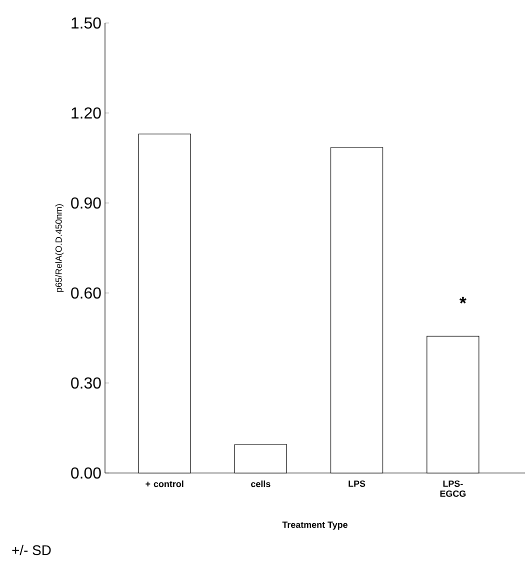  I want to click on x-tick-label: LPS-EGCG, so click(453, 488).